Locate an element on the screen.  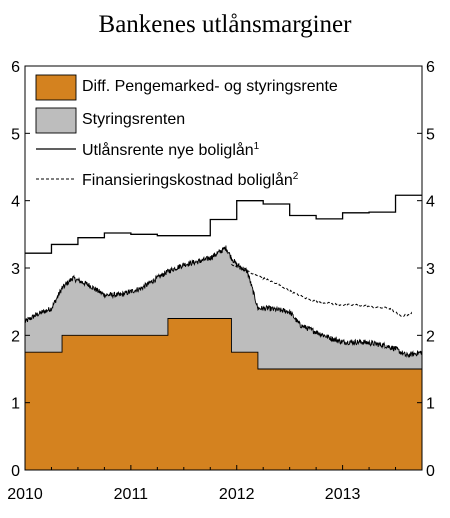
chart-title: Bankenes utlånsmarginer is located at coordinates (226, 24).